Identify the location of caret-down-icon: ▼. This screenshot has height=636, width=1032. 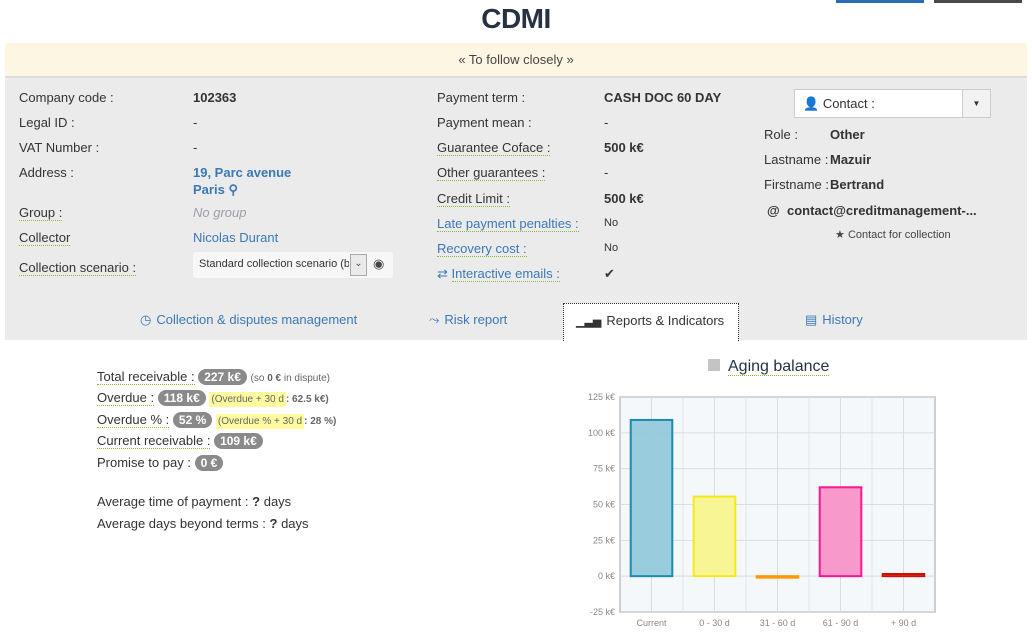
(976, 103).